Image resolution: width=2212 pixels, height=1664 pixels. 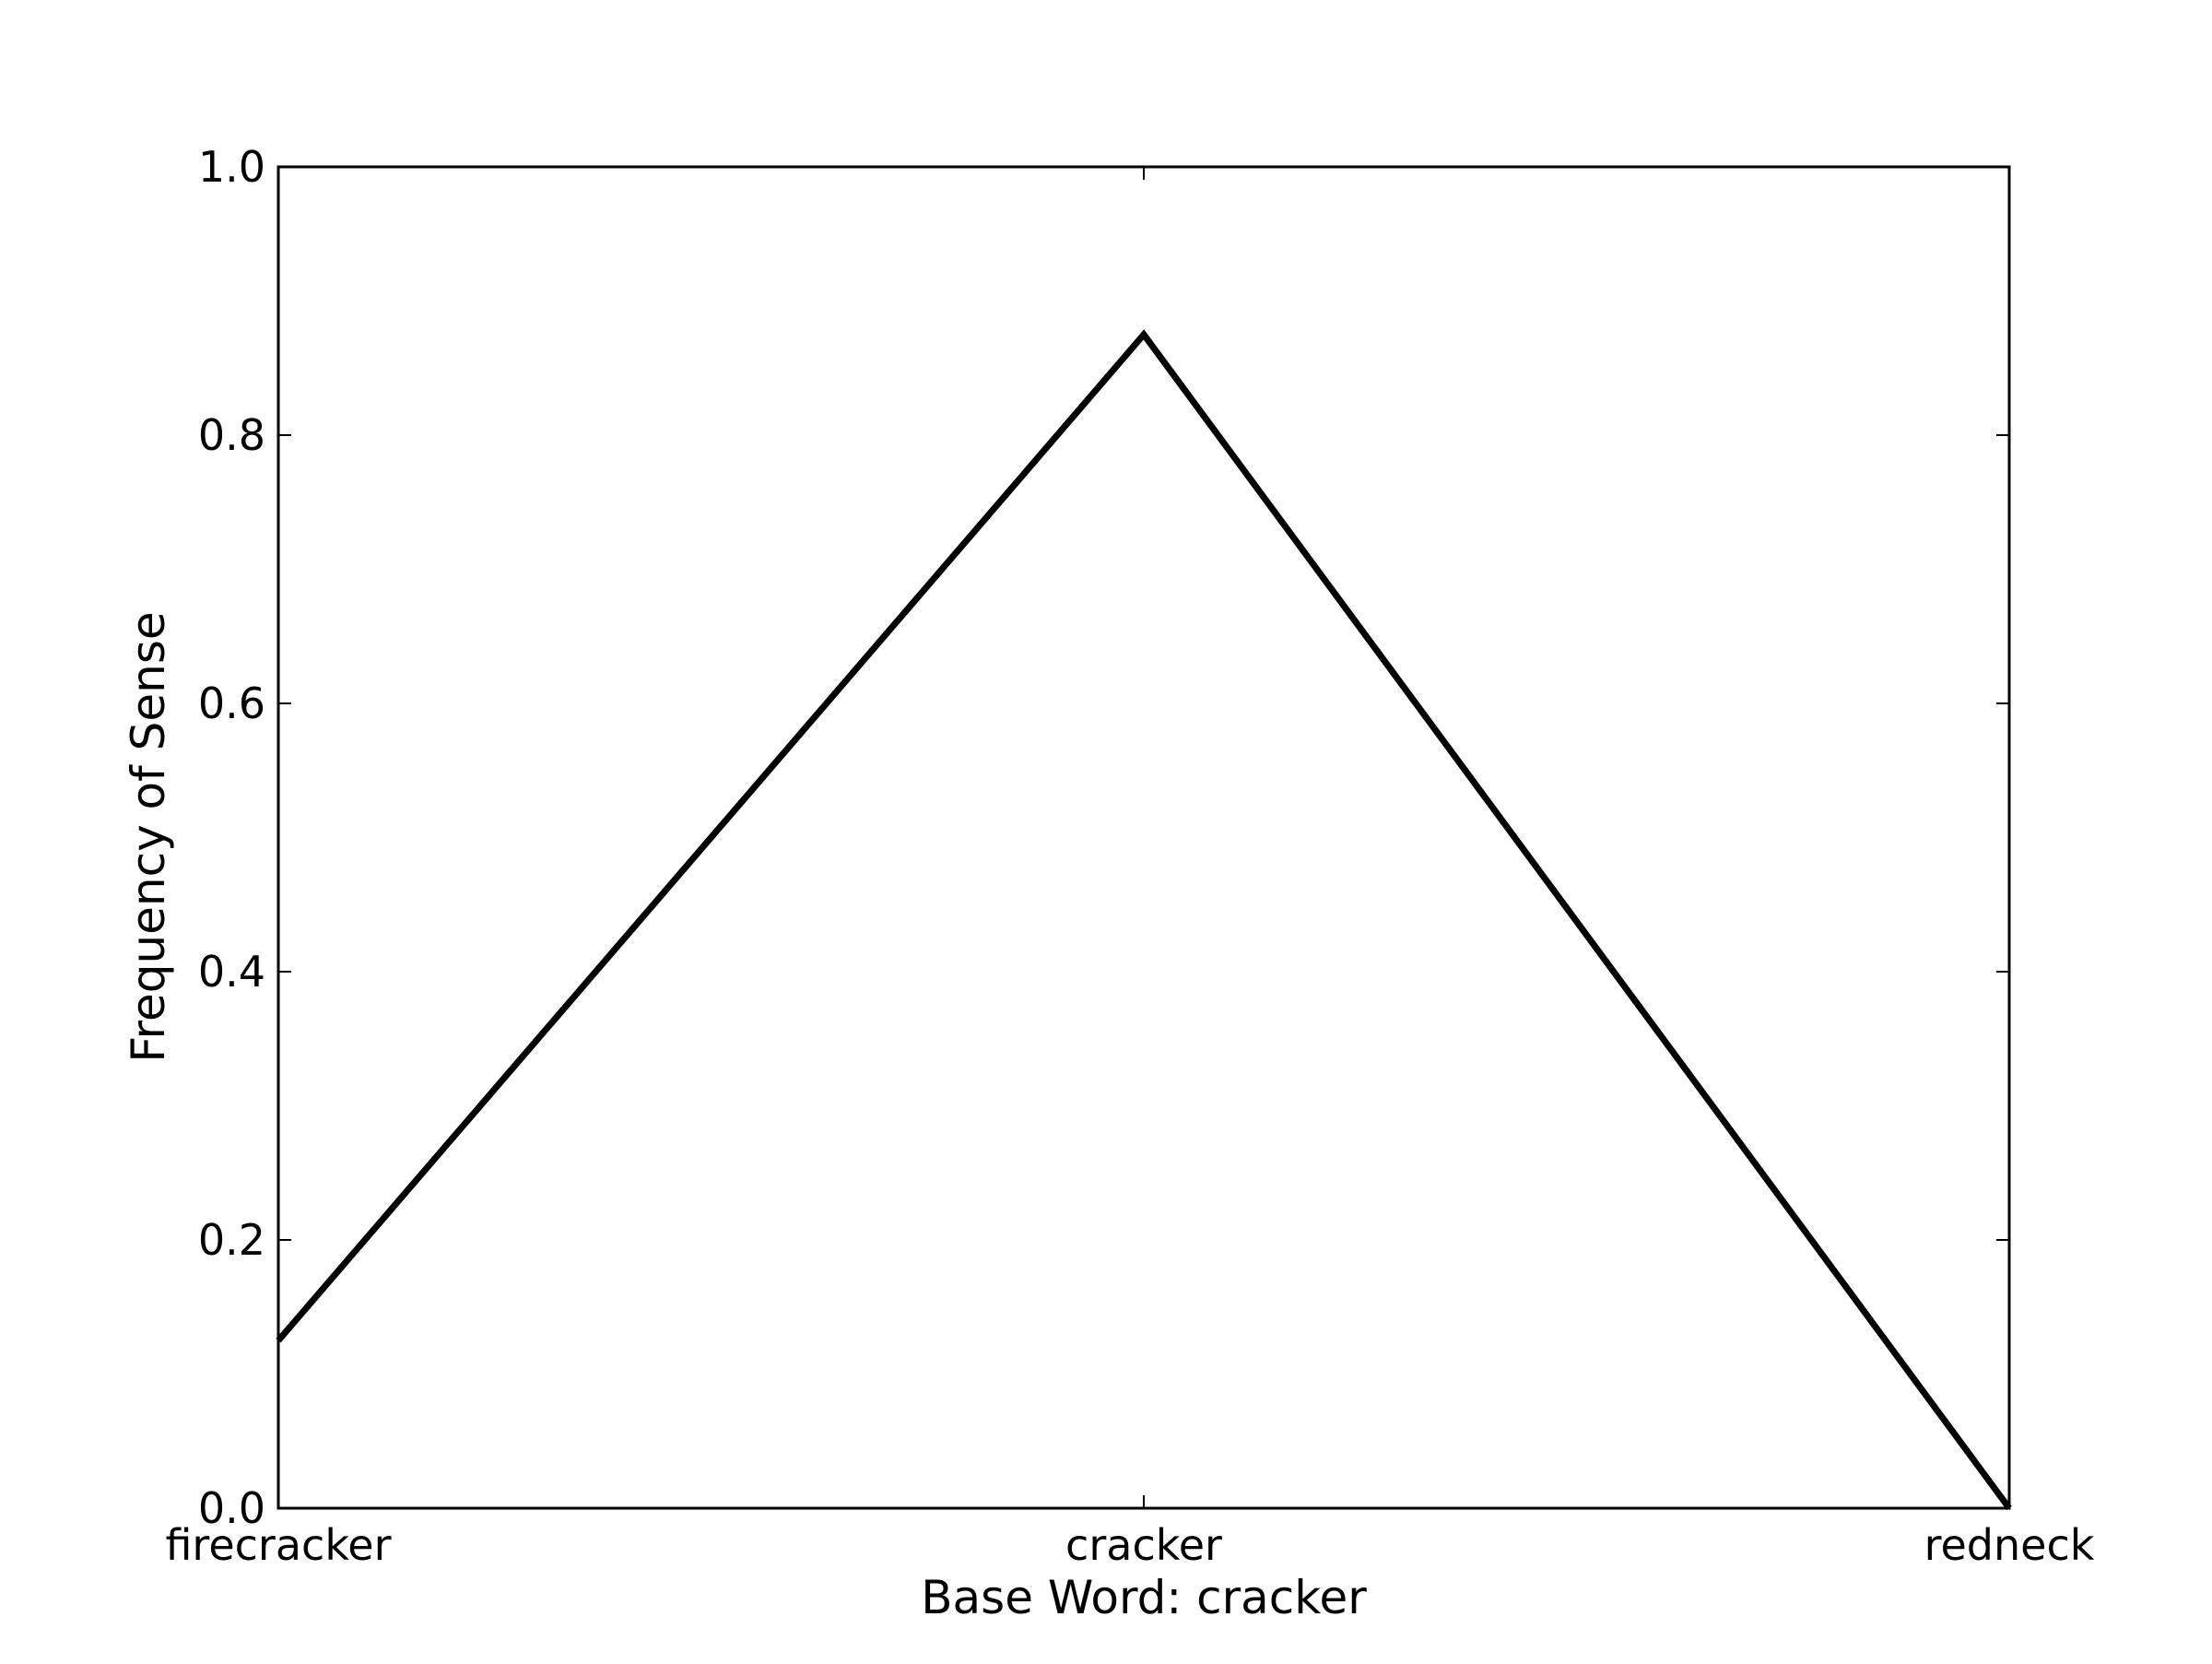 What do you see at coordinates (231, 167) in the screenshot?
I see `y-tick-label: 1.0` at bounding box center [231, 167].